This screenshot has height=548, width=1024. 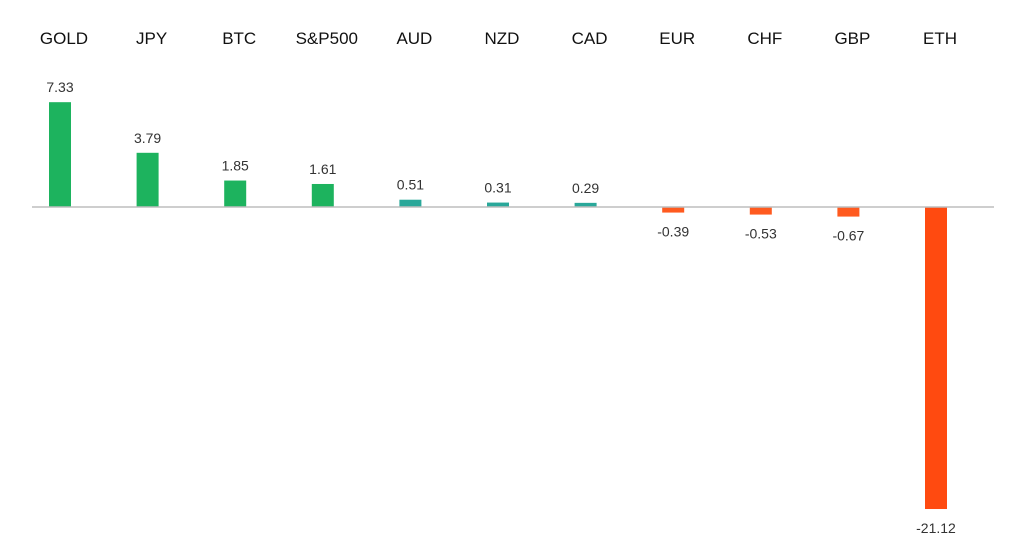 I want to click on bar-cad, so click(x=585, y=204).